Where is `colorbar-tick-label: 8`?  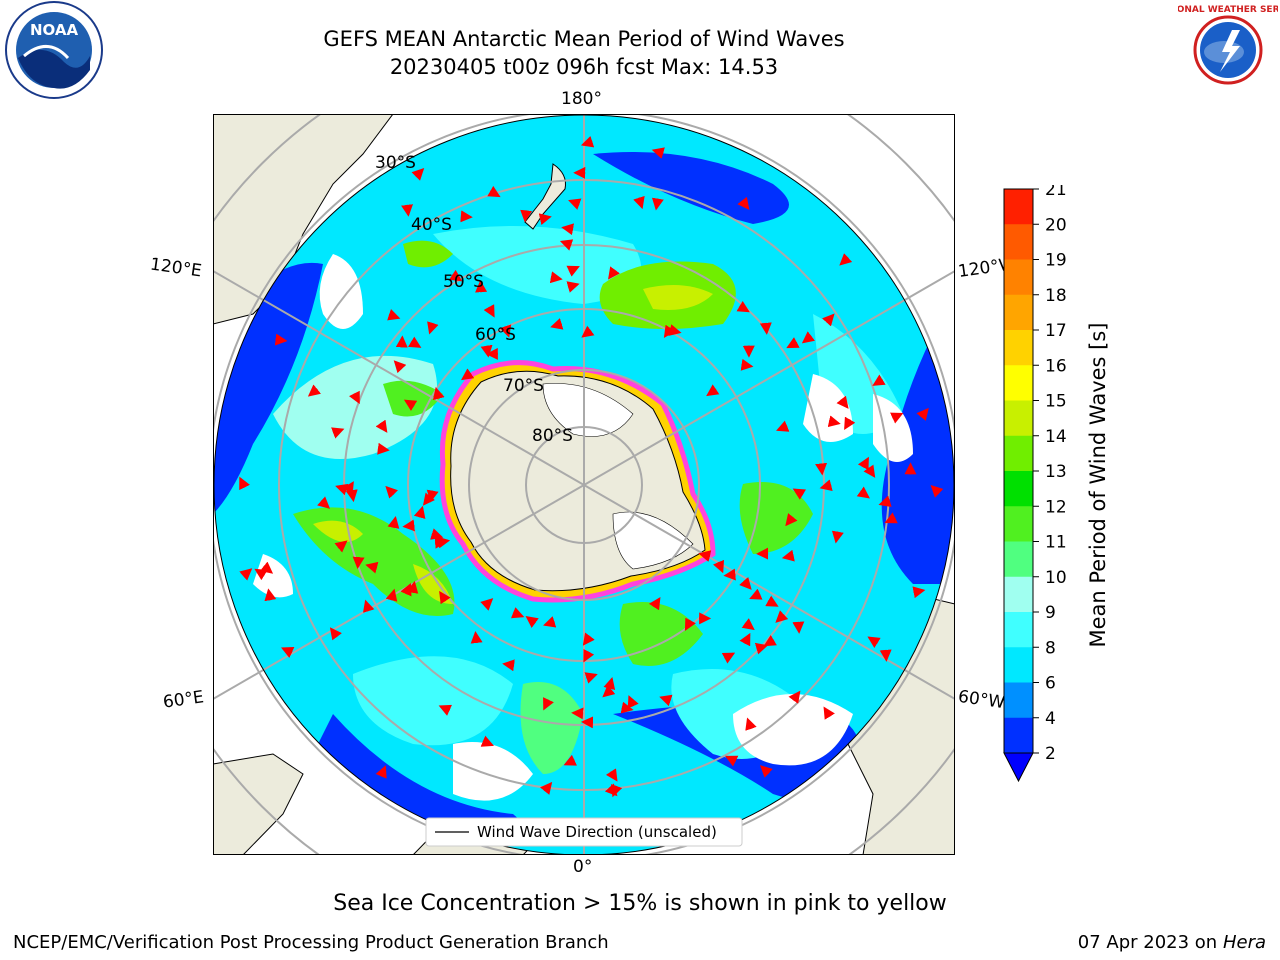
colorbar-tick-label: 8 is located at coordinates (1050, 648).